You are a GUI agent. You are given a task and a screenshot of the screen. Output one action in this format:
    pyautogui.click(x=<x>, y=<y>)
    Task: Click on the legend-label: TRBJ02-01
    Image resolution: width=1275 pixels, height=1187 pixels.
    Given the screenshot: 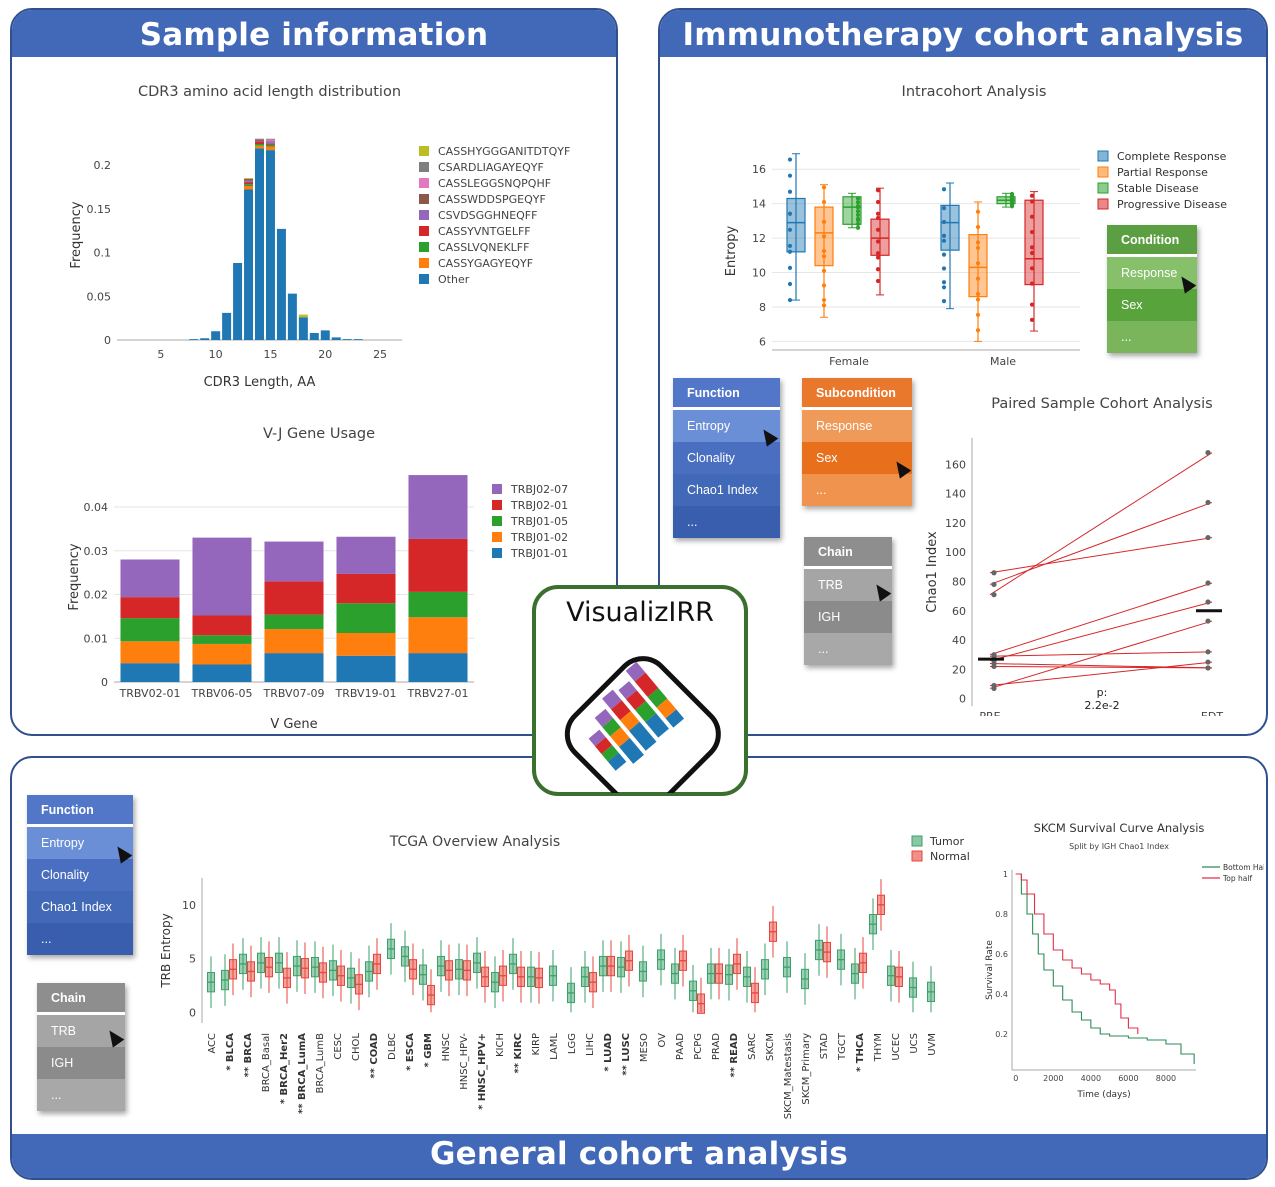 What is the action you would take?
    pyautogui.click(x=539, y=505)
    